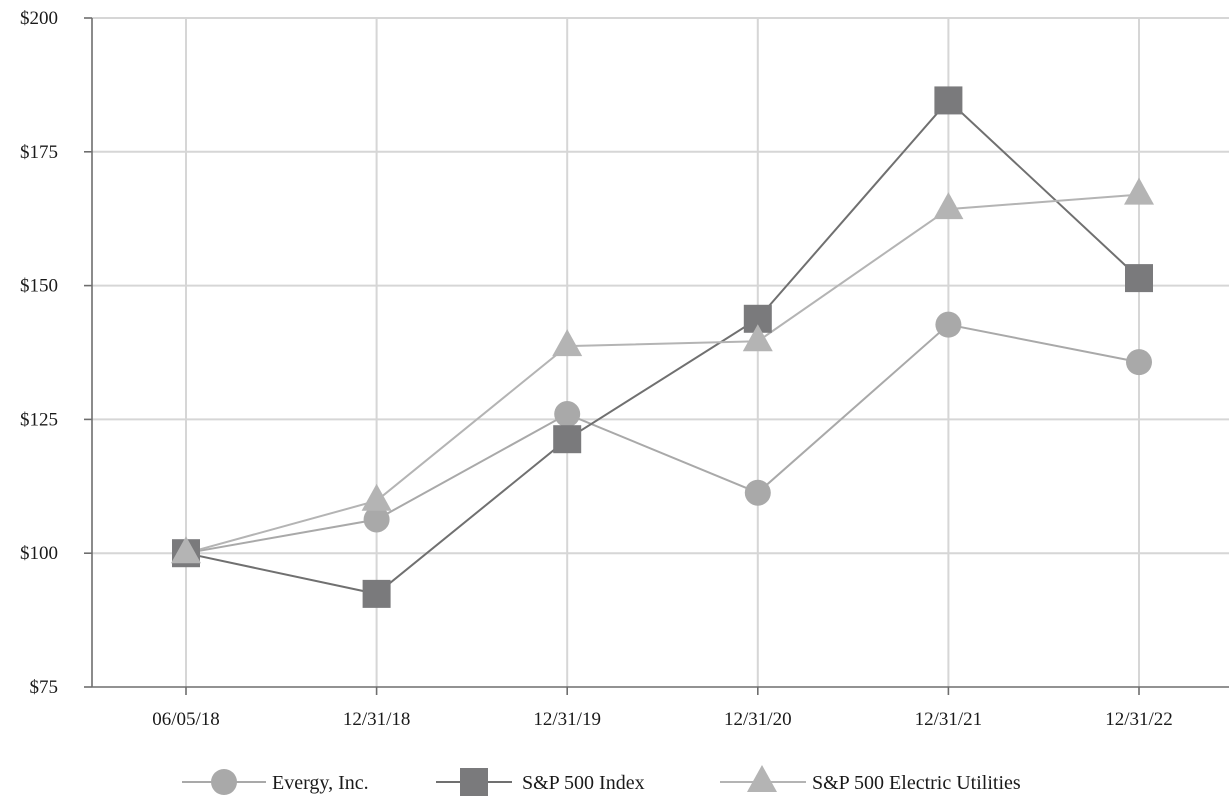  What do you see at coordinates (39, 286) in the screenshot?
I see `y-tick-label: $150` at bounding box center [39, 286].